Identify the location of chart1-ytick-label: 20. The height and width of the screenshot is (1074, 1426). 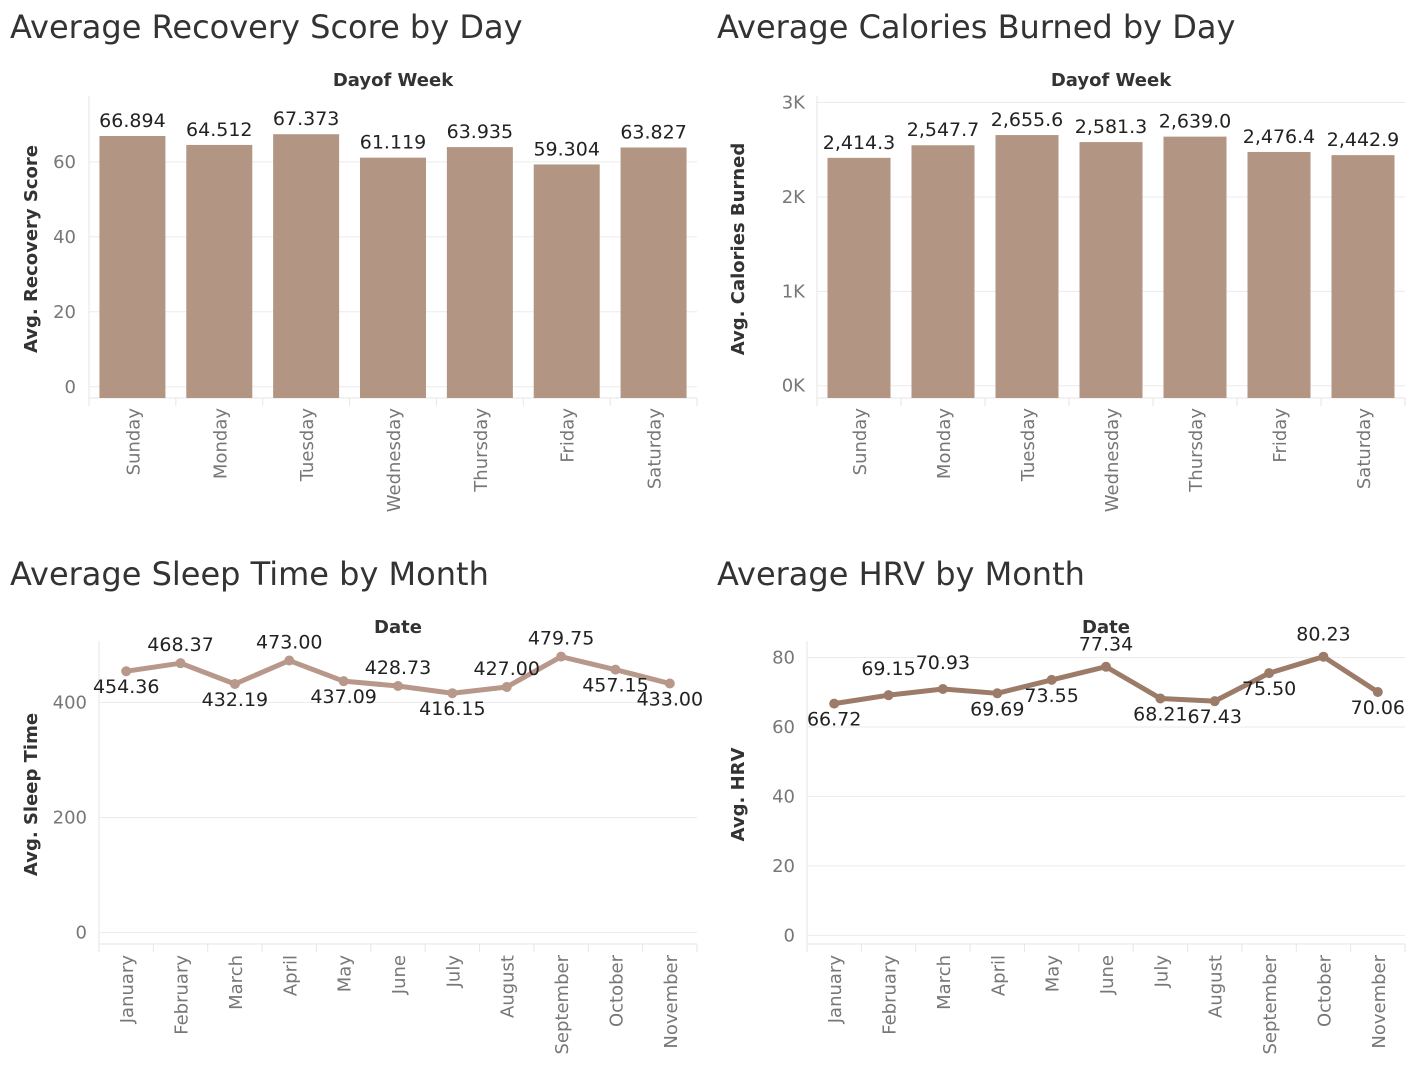
(64, 312).